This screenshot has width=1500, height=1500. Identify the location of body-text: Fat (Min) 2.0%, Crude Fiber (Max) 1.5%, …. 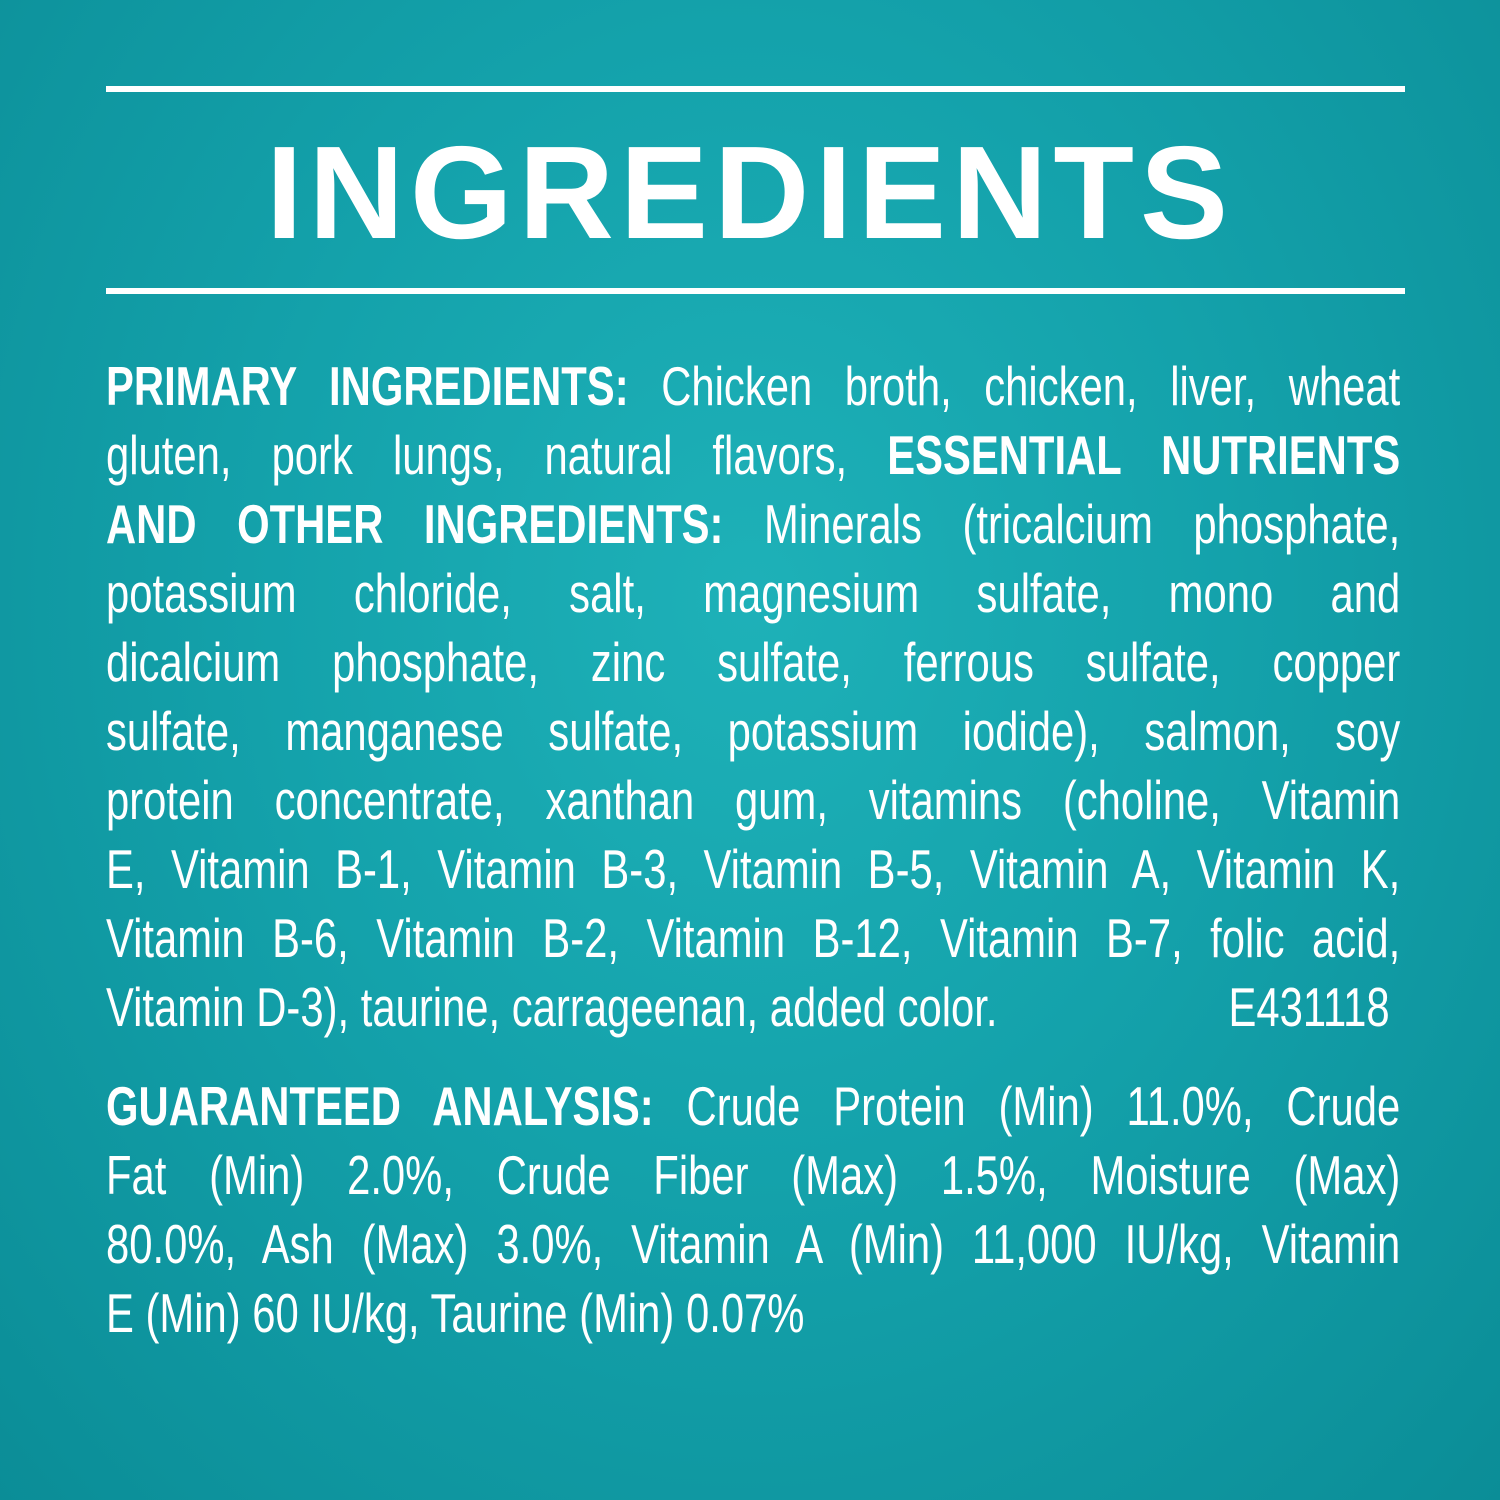
(753, 1175).